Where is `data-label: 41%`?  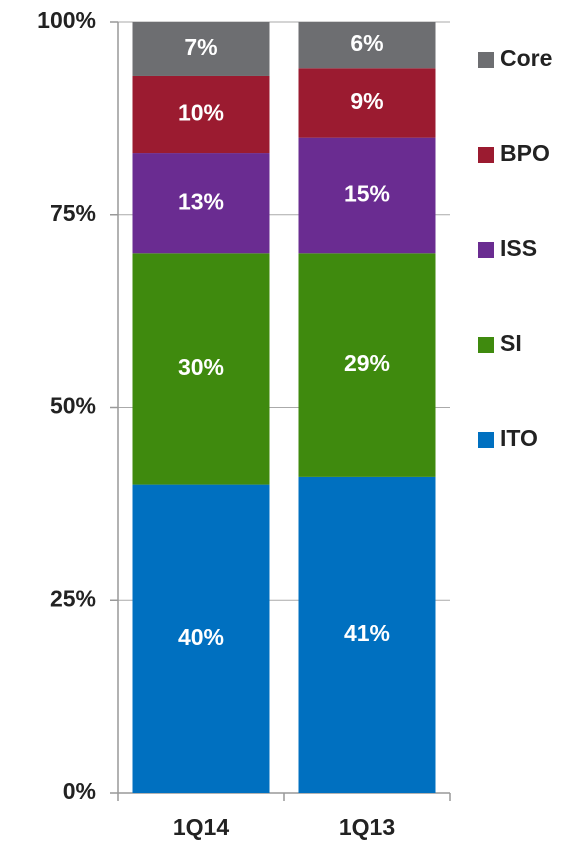
data-label: 41% is located at coordinates (367, 633).